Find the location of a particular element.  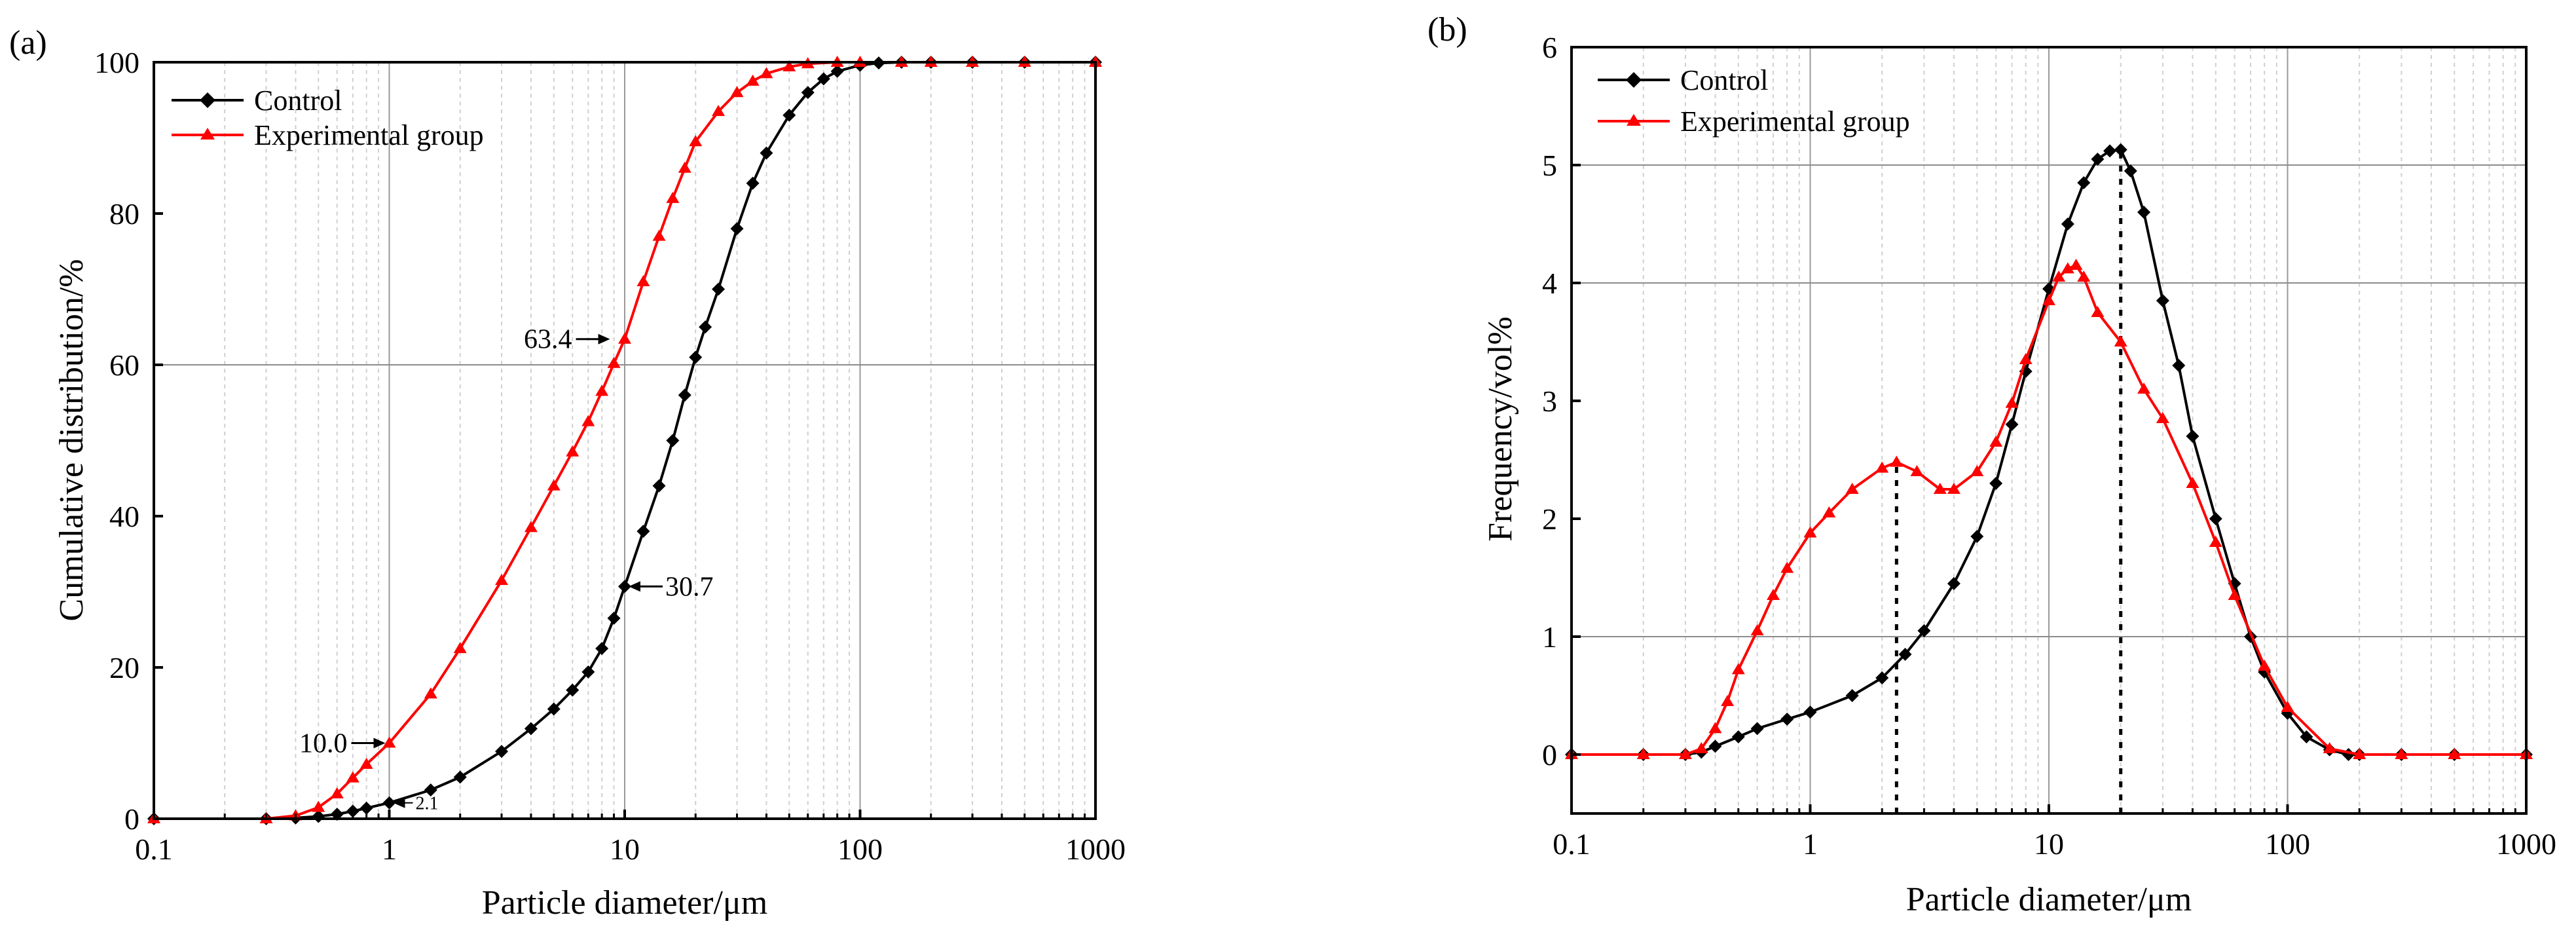

x-tick-label: 1 is located at coordinates (1810, 844).